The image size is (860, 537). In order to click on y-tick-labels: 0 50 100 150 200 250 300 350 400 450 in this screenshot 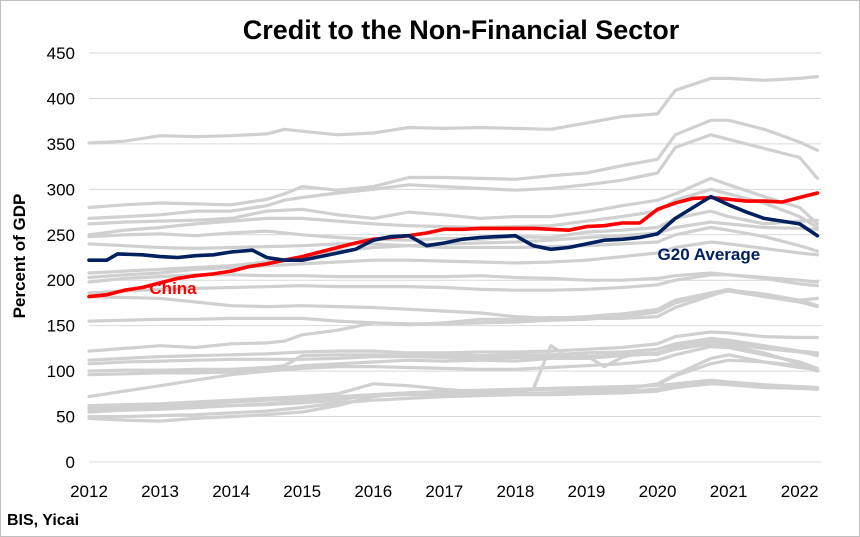, I will do `click(61, 258)`.